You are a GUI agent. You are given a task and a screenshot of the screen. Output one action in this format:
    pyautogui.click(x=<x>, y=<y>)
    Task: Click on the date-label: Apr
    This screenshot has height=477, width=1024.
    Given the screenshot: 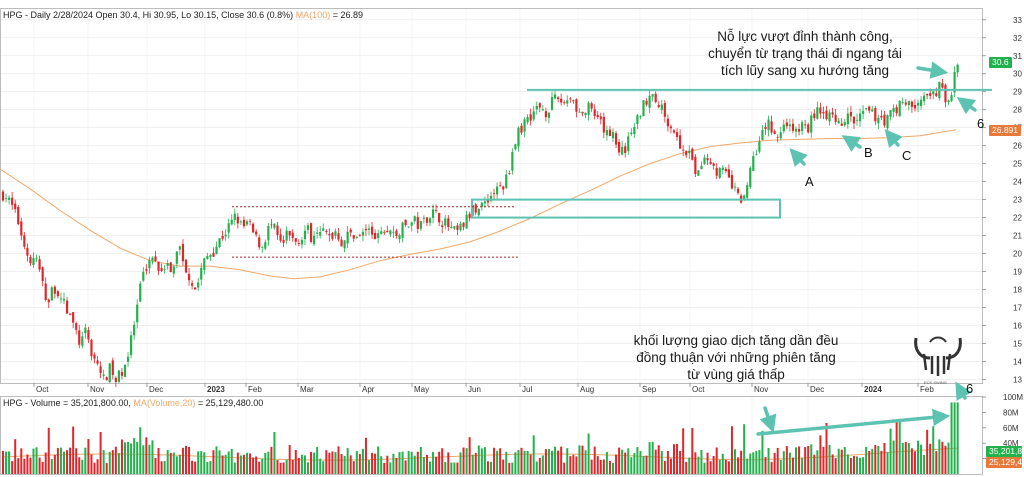 What is the action you would take?
    pyautogui.click(x=368, y=389)
    